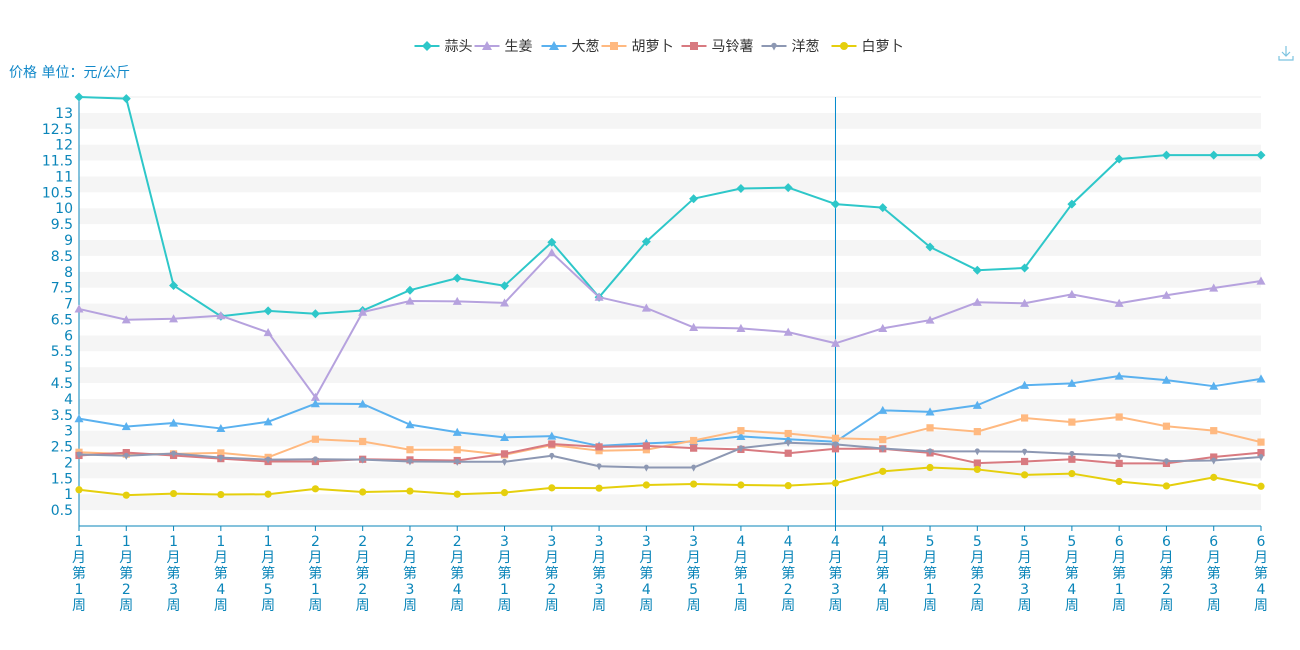 This screenshot has width=1300, height=650. What do you see at coordinates (57, 130) in the screenshot?
I see `y-tick-label: 12.5` at bounding box center [57, 130].